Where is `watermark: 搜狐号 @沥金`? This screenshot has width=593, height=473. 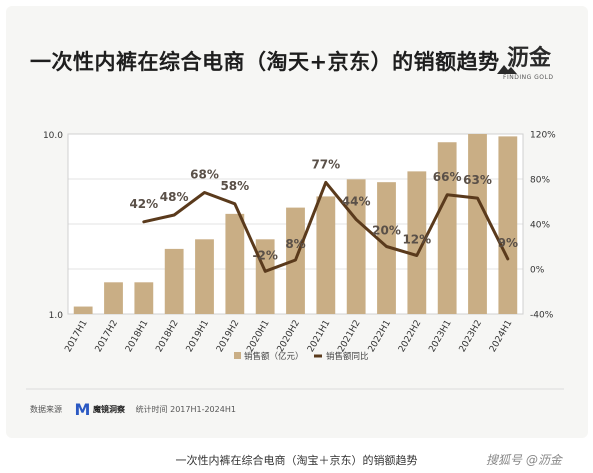 watermark: 搜狐号 @沥金 is located at coordinates (524, 460).